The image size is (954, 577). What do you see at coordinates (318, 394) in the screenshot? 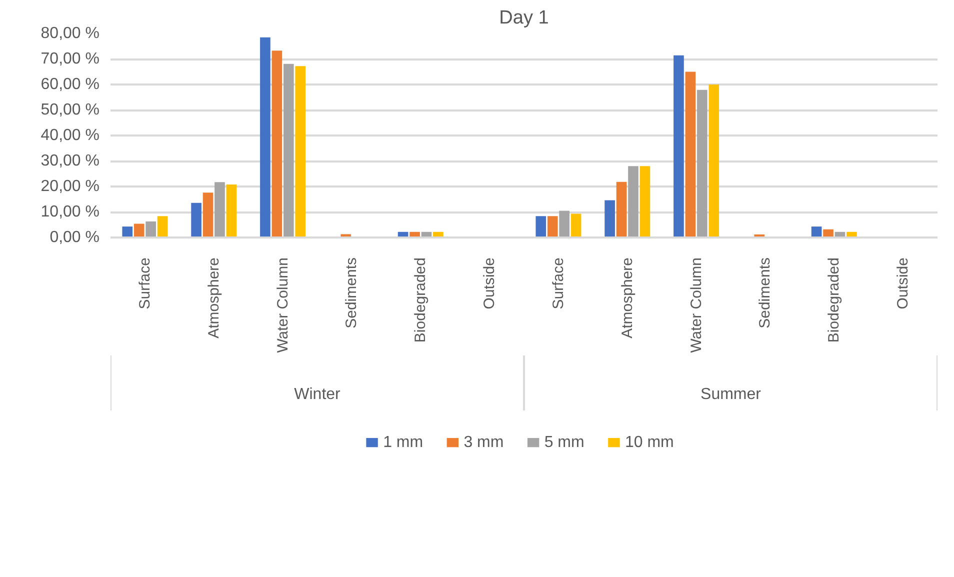
I see `text: Winter` at bounding box center [318, 394].